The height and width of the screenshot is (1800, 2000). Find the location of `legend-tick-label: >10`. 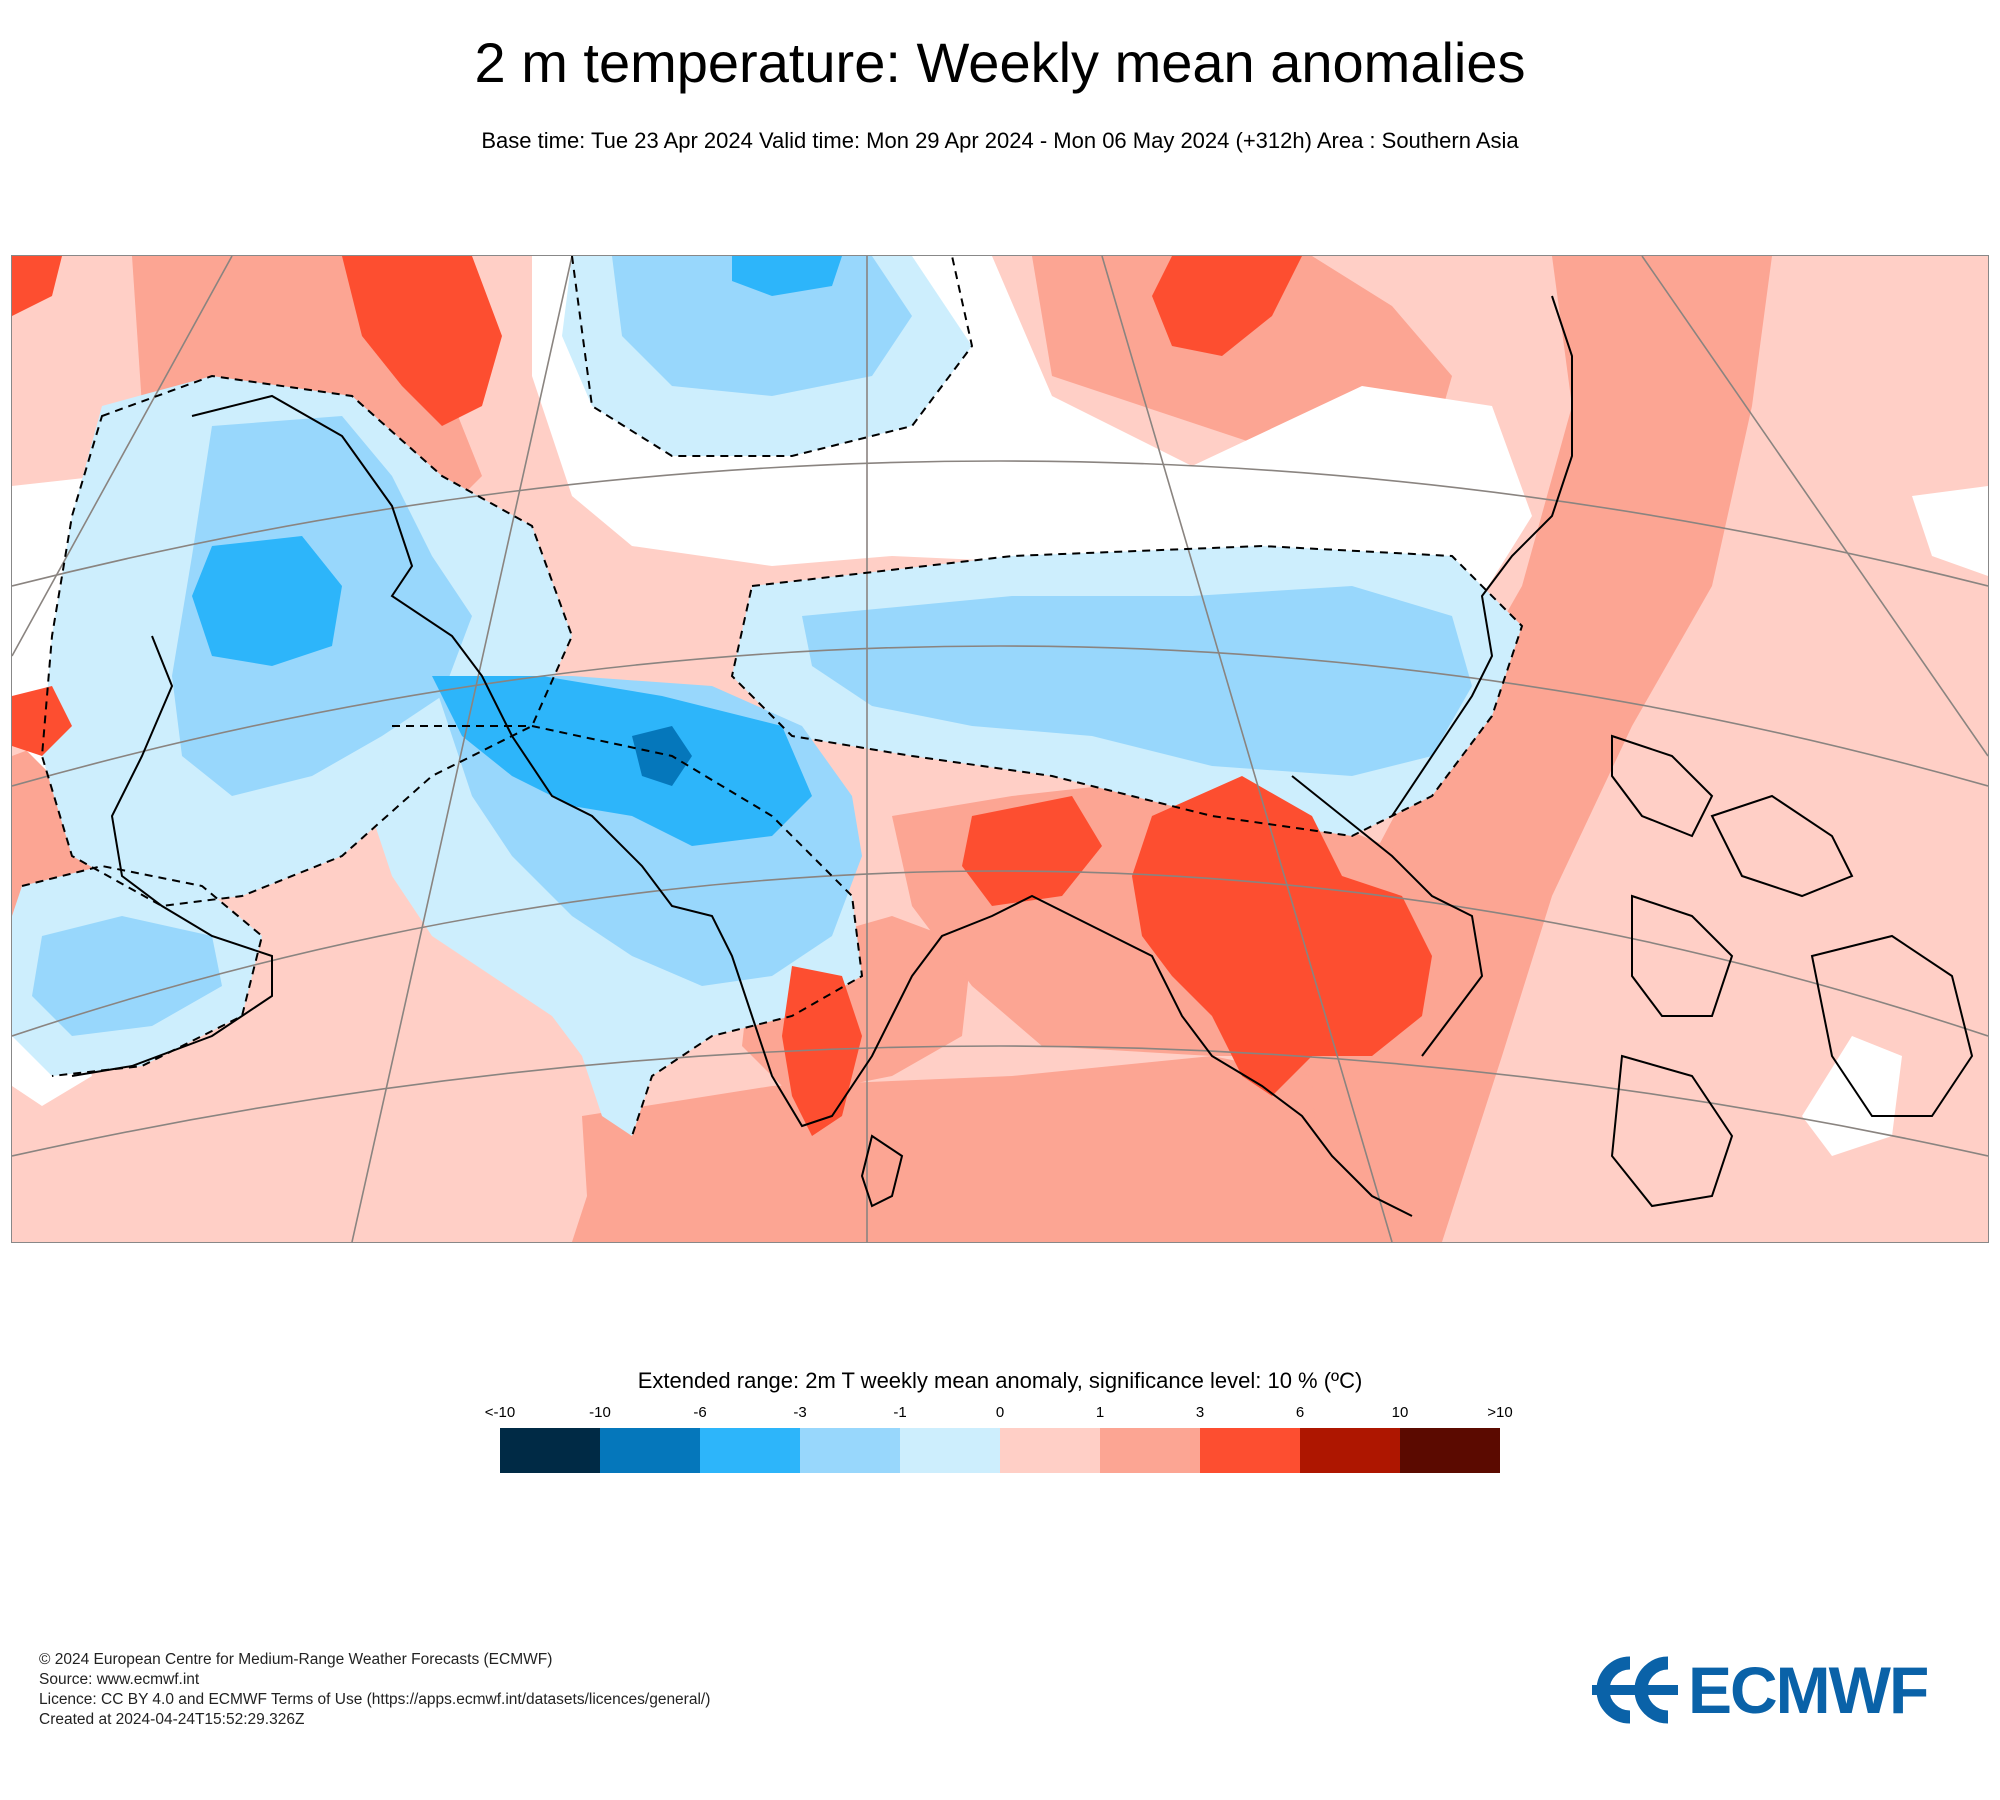

legend-tick-label: >10 is located at coordinates (1500, 1412).